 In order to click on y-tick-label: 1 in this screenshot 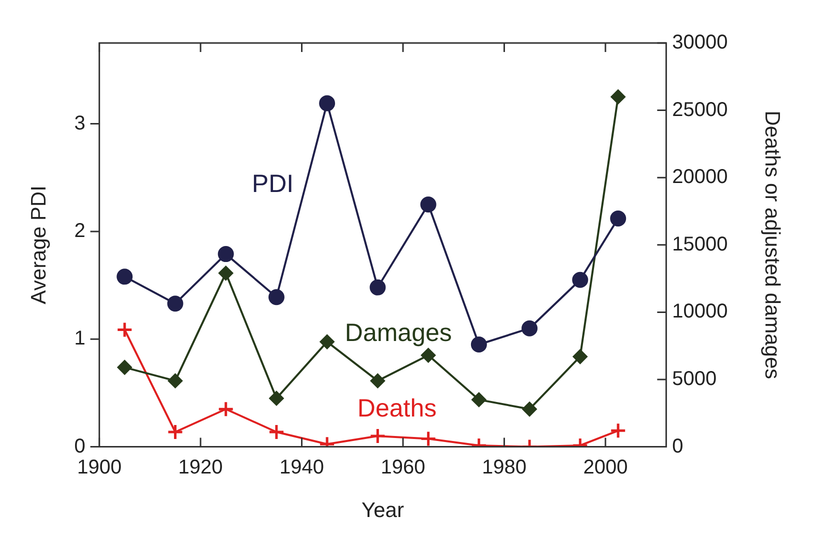, I will do `click(80, 339)`.